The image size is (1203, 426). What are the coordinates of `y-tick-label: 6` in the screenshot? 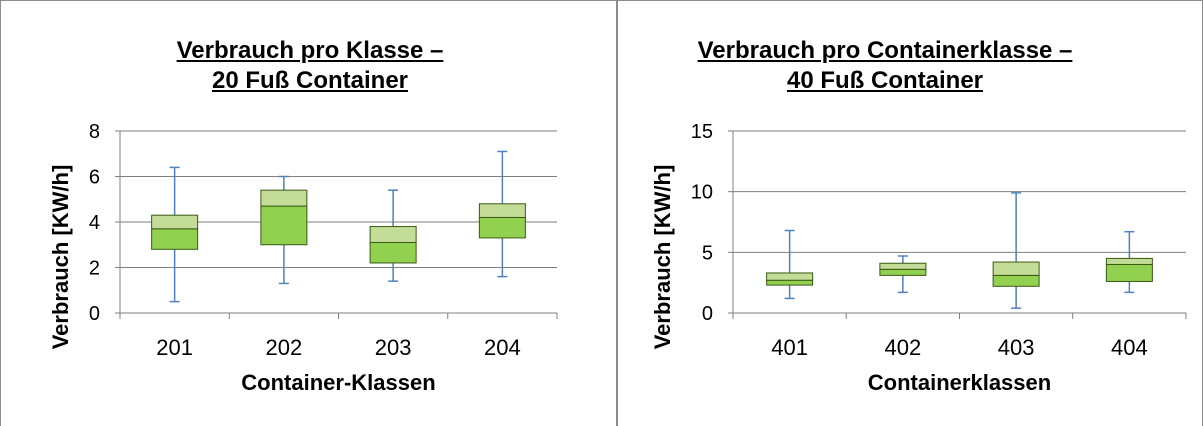 It's located at (94, 178).